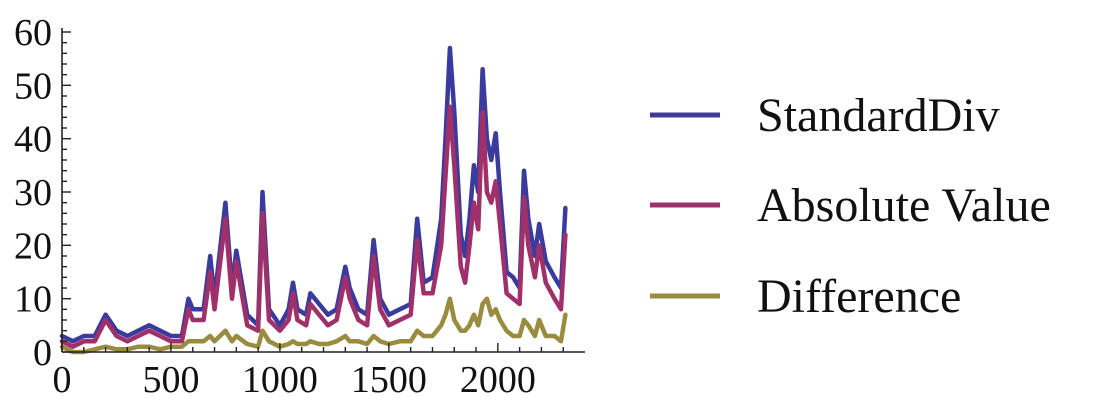 The image size is (1096, 402). I want to click on y-tick-label: 40, so click(33, 140).